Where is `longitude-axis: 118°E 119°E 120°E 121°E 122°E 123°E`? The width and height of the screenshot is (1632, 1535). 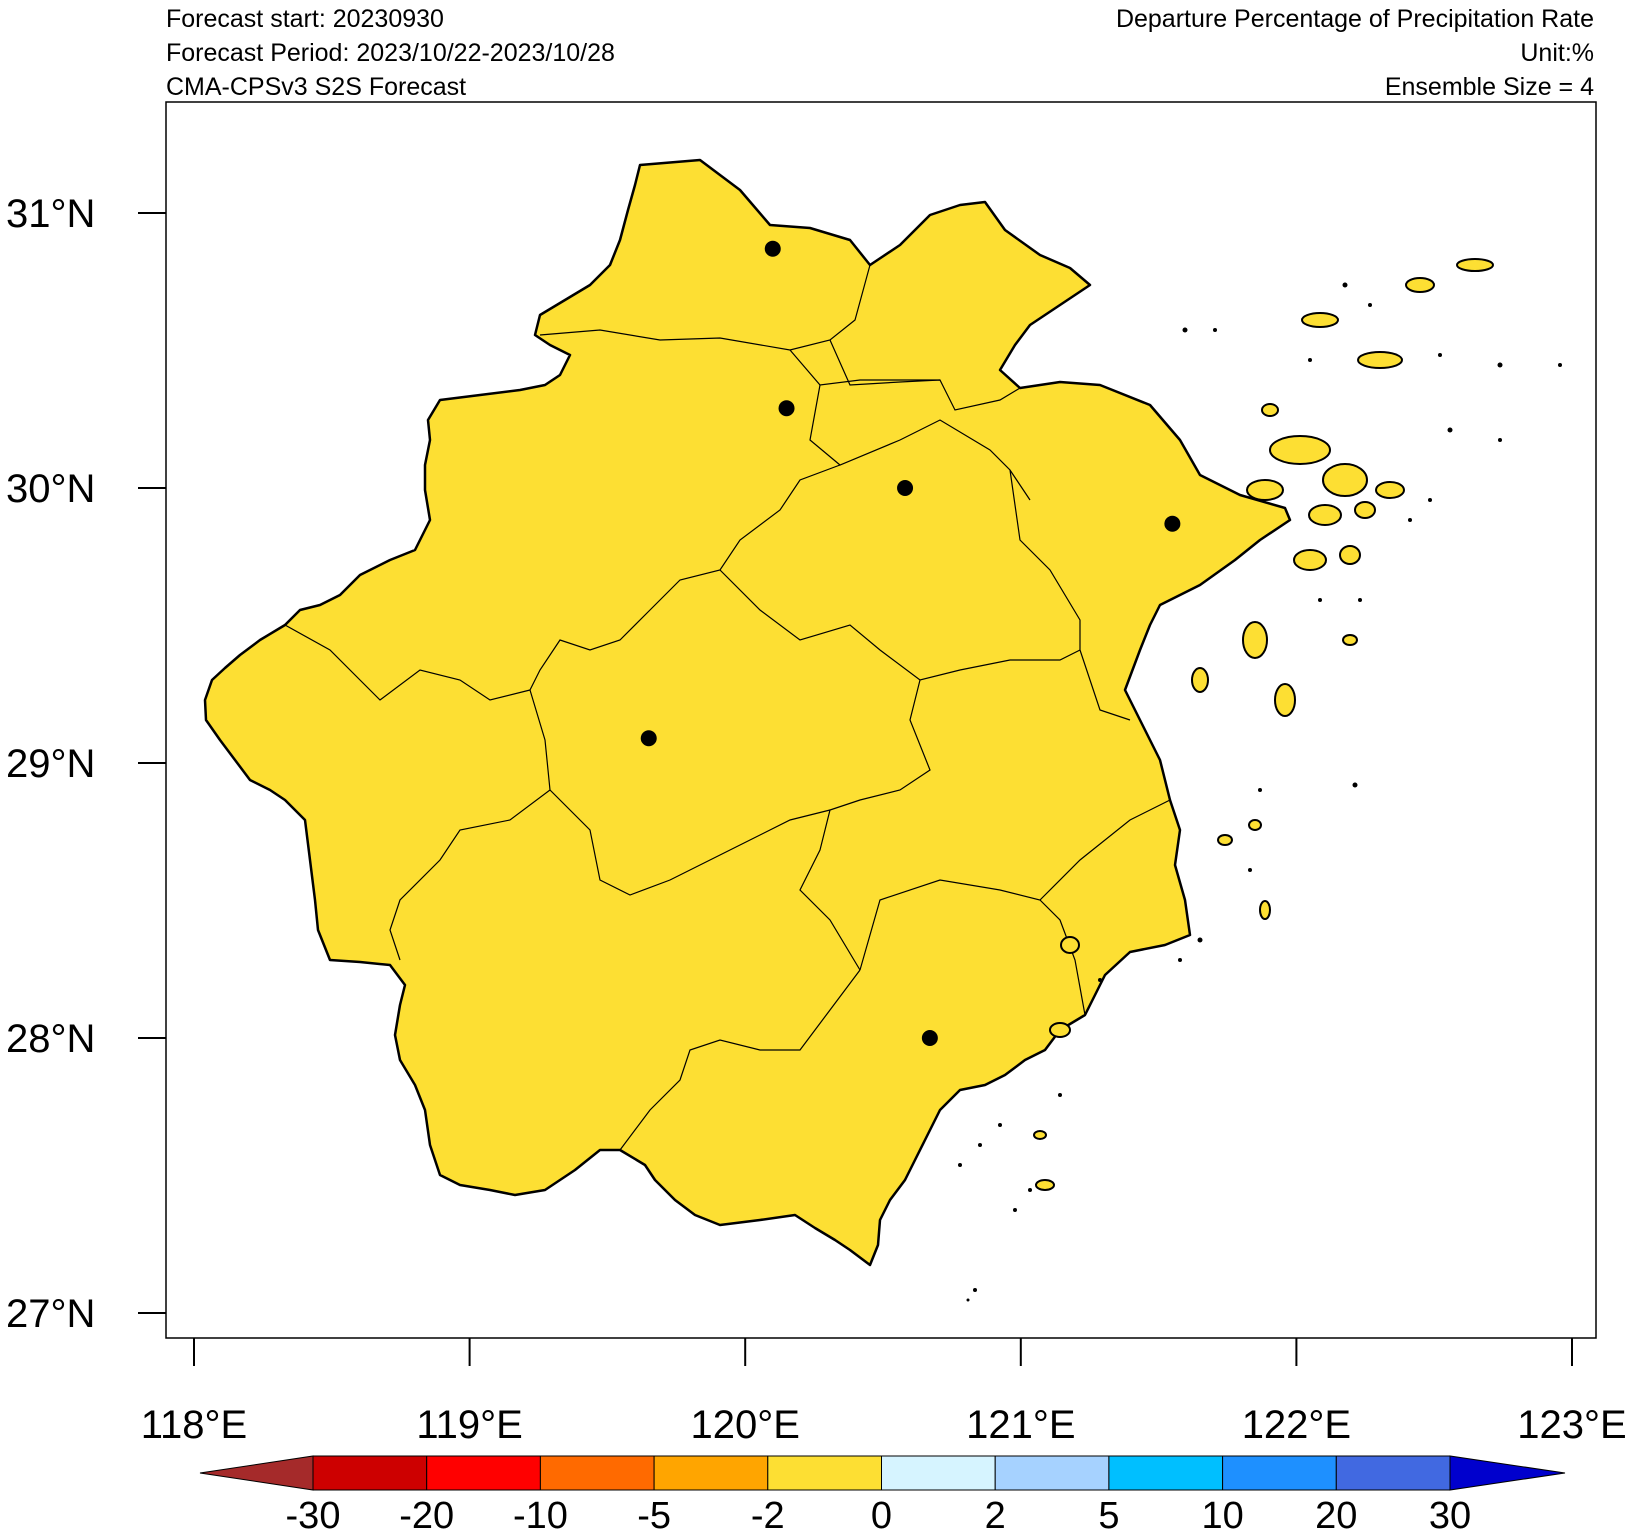
longitude-axis: 118°E 119°E 120°E 121°E 122°E 123°E is located at coordinates (884, 1392).